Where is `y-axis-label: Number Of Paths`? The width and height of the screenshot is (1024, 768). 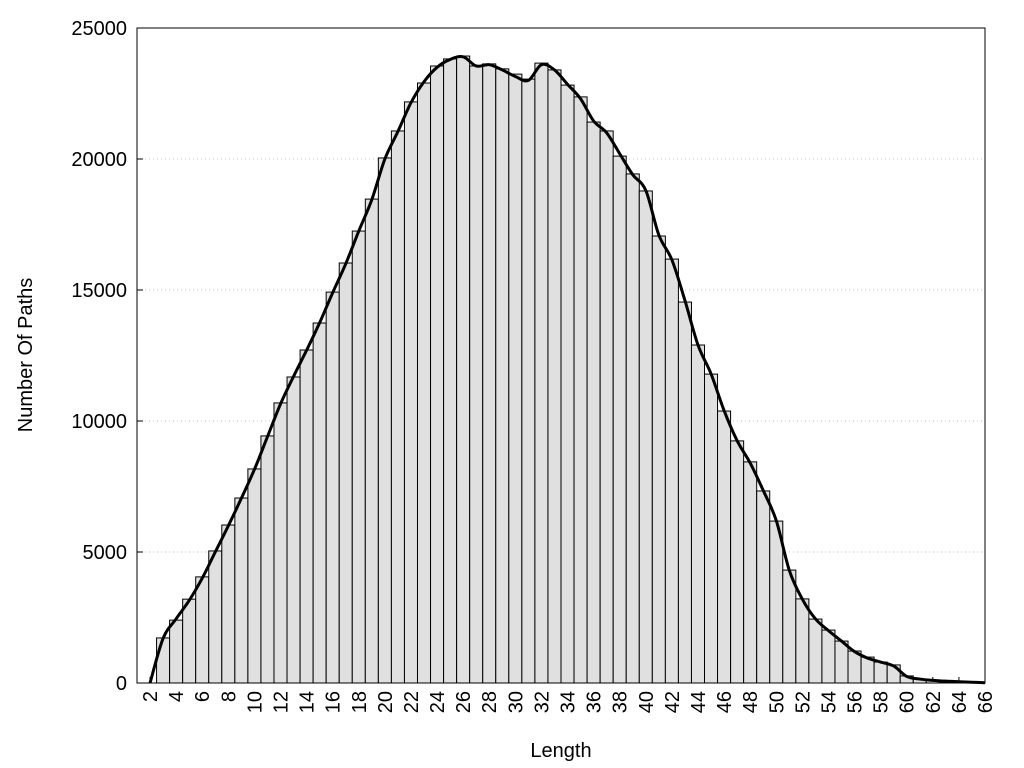 y-axis-label: Number Of Paths is located at coordinates (26, 355).